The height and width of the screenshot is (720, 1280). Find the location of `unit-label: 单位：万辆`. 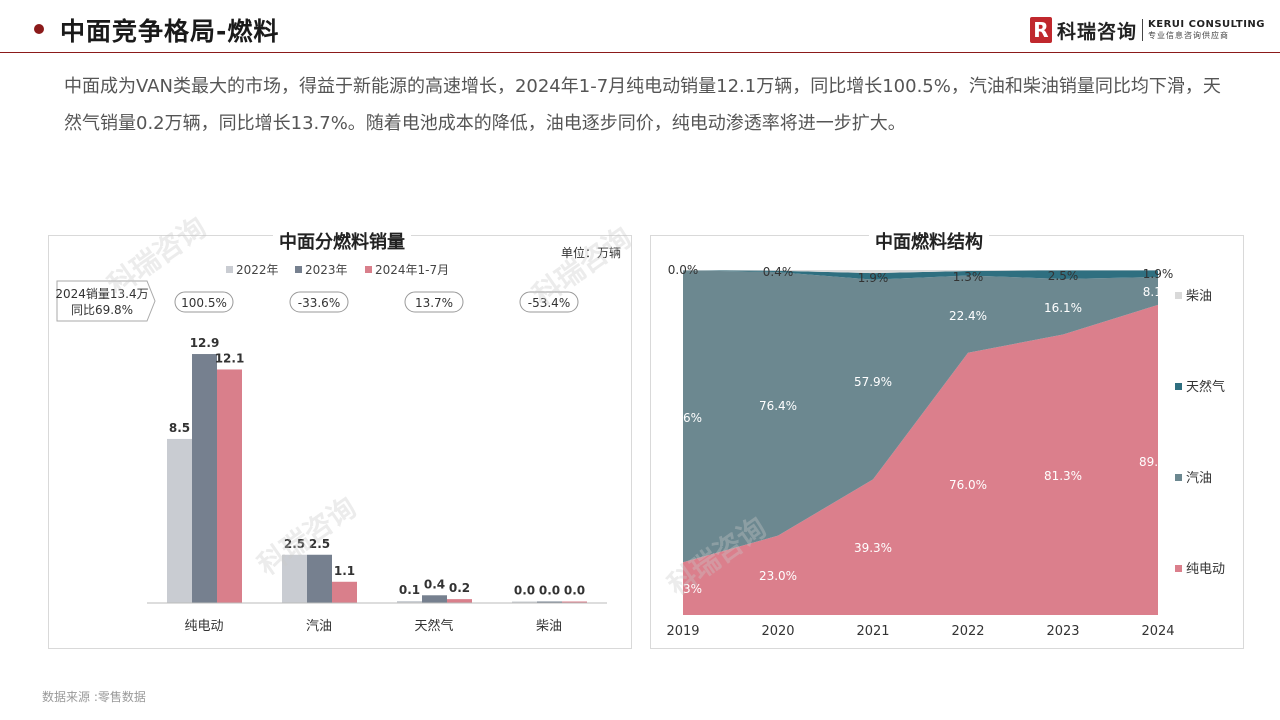

unit-label: 单位：万辆 is located at coordinates (591, 252).